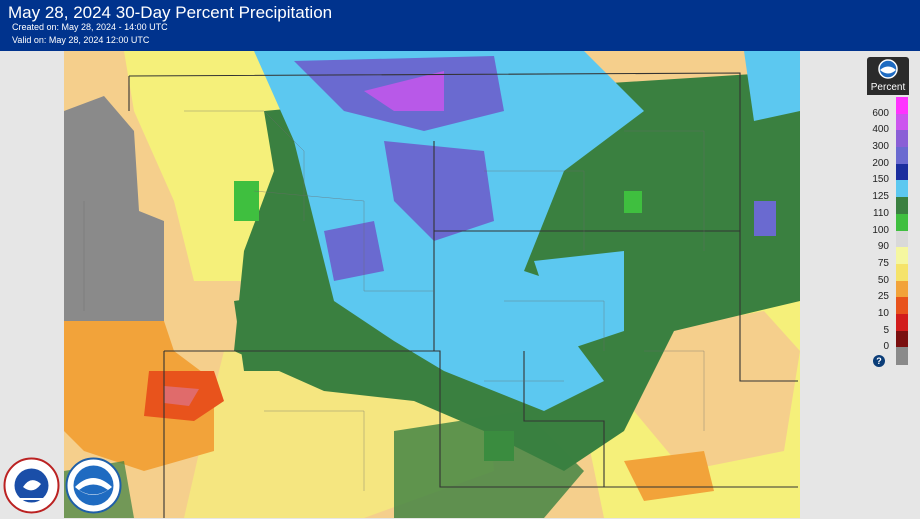 Image resolution: width=920 pixels, height=519 pixels. What do you see at coordinates (883, 297) in the screenshot?
I see `legend-label: 25` at bounding box center [883, 297].